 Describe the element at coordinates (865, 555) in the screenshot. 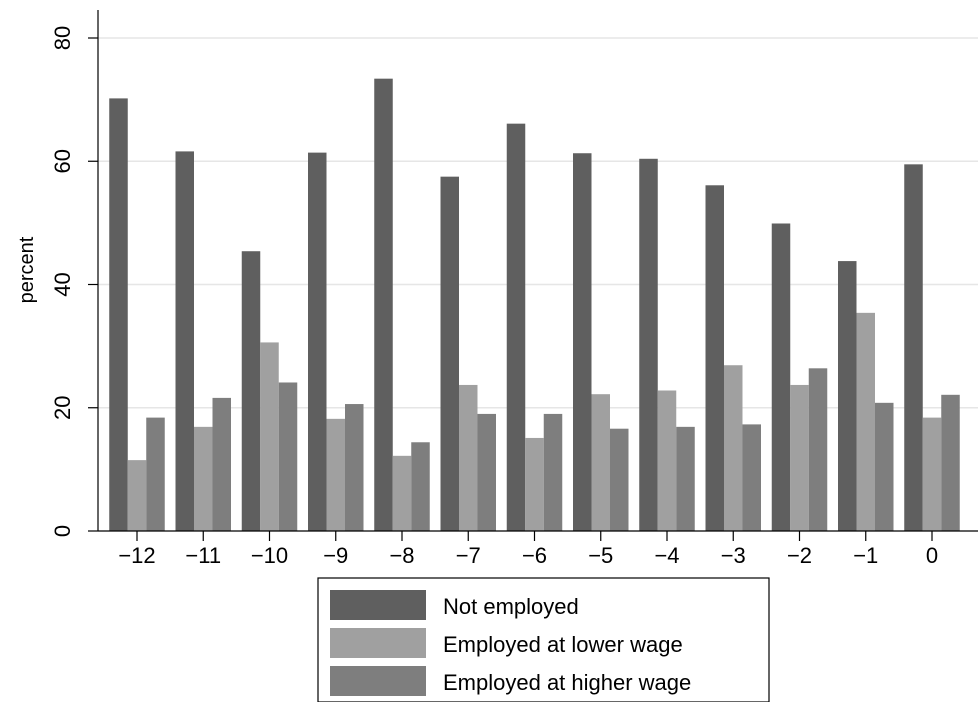

I see `x-tick-label: −1` at that location.